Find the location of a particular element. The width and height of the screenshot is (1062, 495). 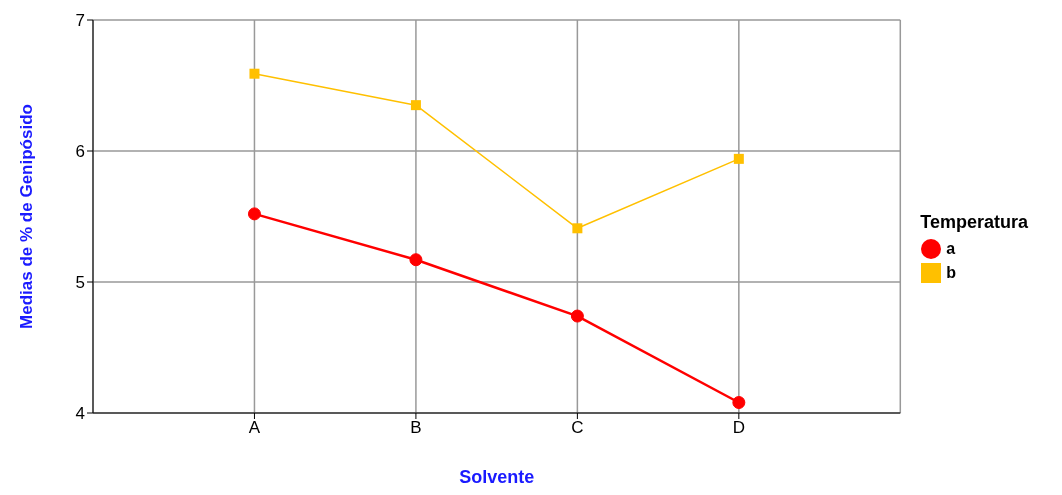

y-tick-label: 5 is located at coordinates (80, 283).